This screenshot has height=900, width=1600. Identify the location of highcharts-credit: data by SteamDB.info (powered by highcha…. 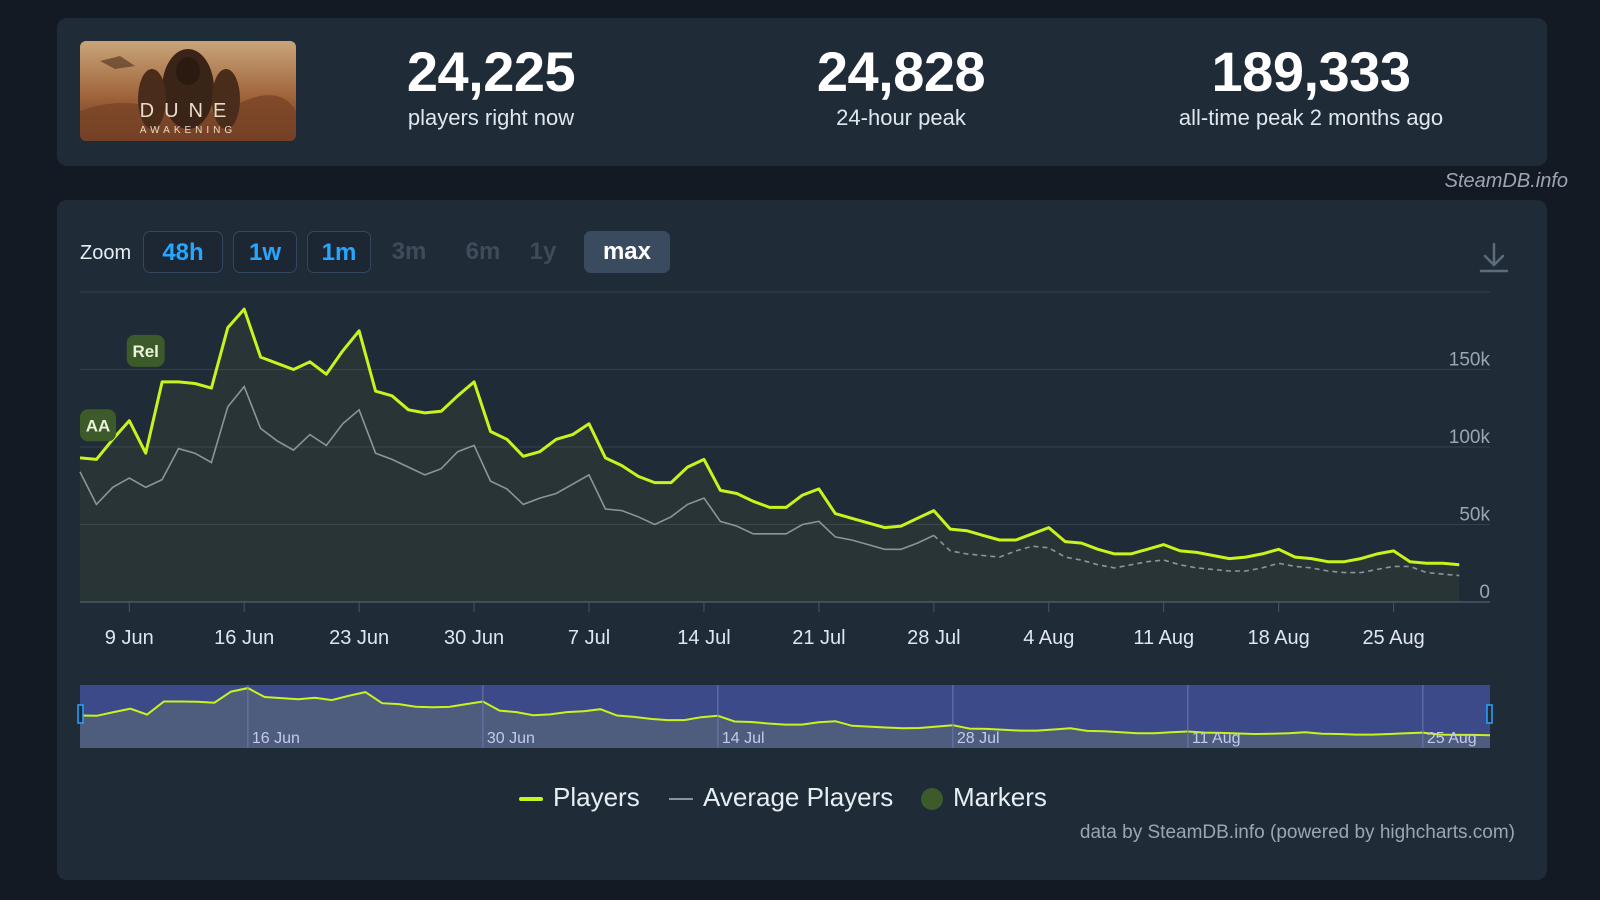
(1297, 832).